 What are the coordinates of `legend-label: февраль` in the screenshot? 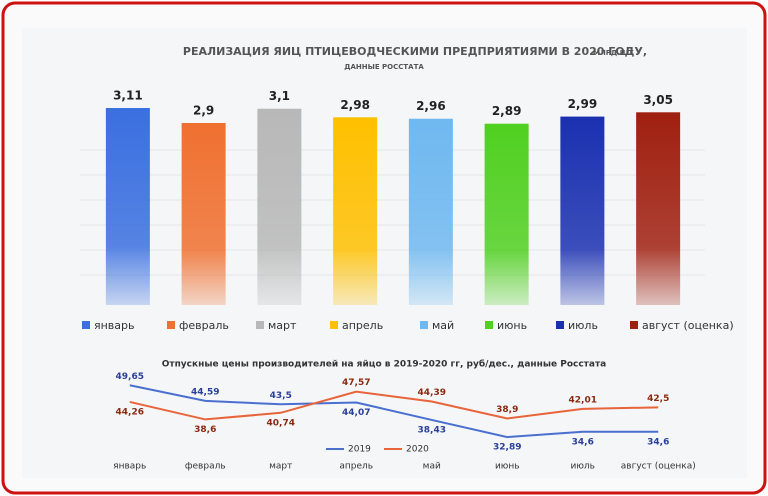 It's located at (204, 325).